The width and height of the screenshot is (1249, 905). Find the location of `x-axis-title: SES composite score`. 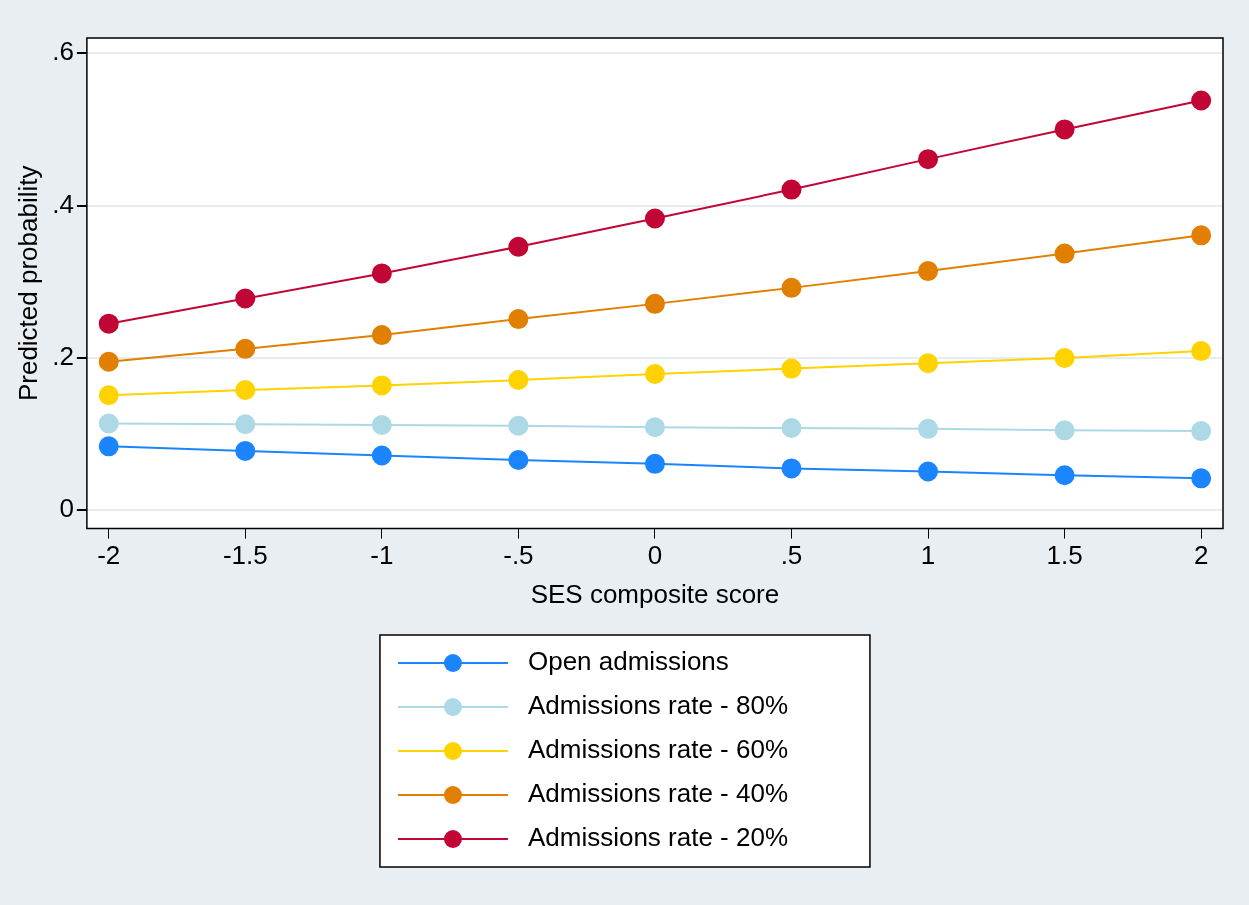

x-axis-title: SES composite score is located at coordinates (655, 593).